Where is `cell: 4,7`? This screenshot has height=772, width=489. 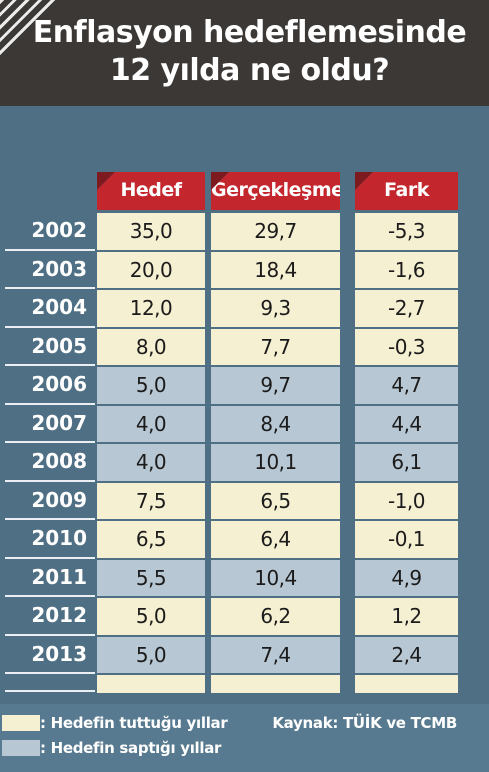
cell: 4,7 is located at coordinates (406, 385).